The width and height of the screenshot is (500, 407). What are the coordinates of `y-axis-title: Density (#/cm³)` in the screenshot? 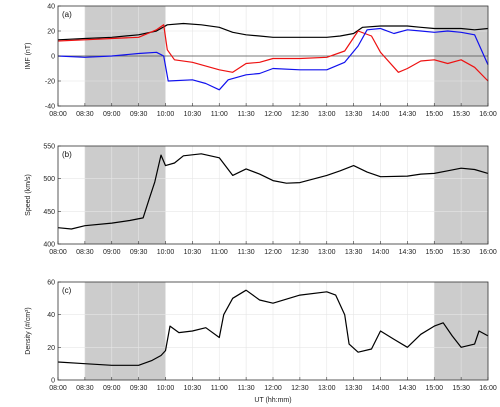 It's located at (28, 330).